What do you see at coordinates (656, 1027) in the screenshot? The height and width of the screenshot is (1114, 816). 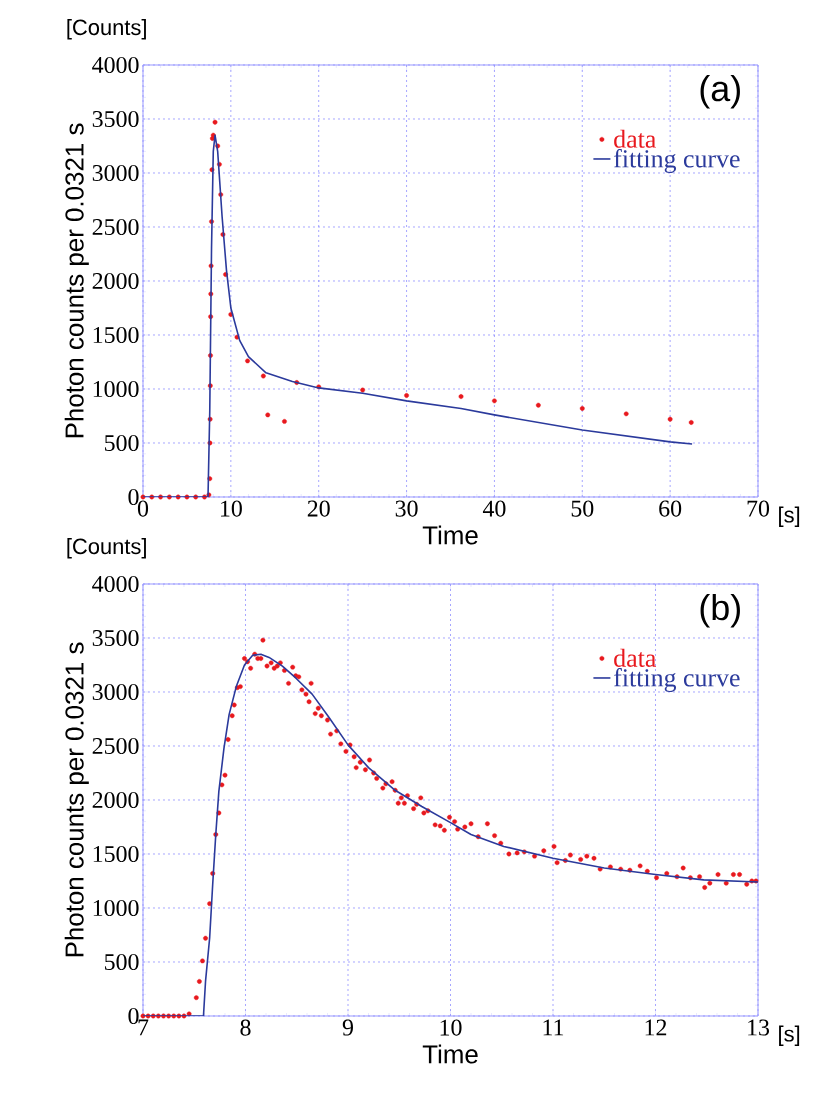 I see `x-tick-label: 12` at bounding box center [656, 1027].